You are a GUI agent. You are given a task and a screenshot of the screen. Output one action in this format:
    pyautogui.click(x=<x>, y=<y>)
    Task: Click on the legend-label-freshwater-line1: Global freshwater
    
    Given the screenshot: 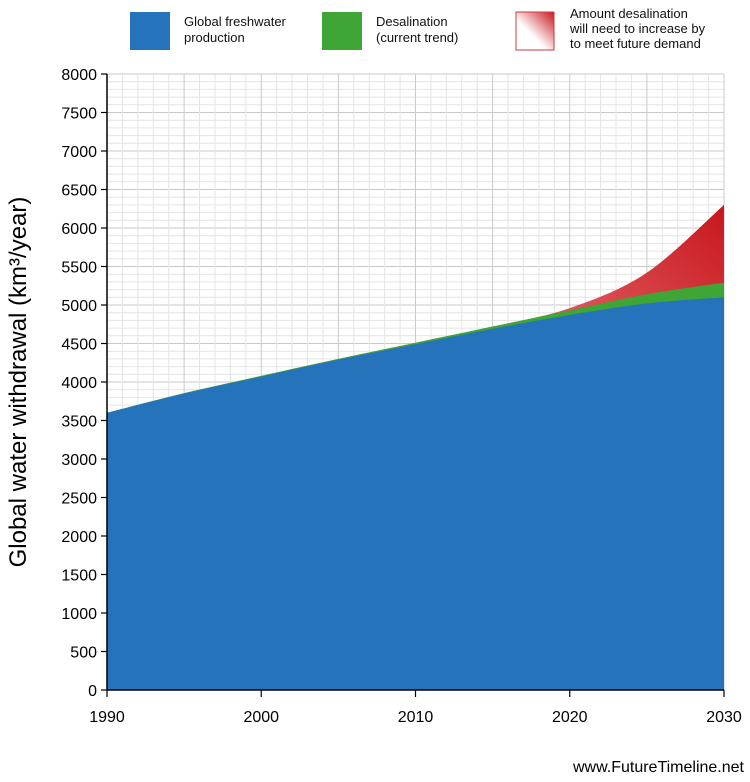 What is the action you would take?
    pyautogui.click(x=235, y=21)
    